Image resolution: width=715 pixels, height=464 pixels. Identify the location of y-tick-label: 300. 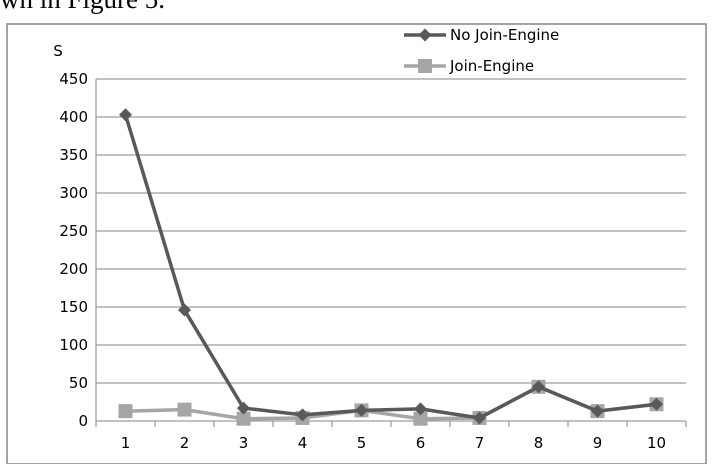
(73, 193).